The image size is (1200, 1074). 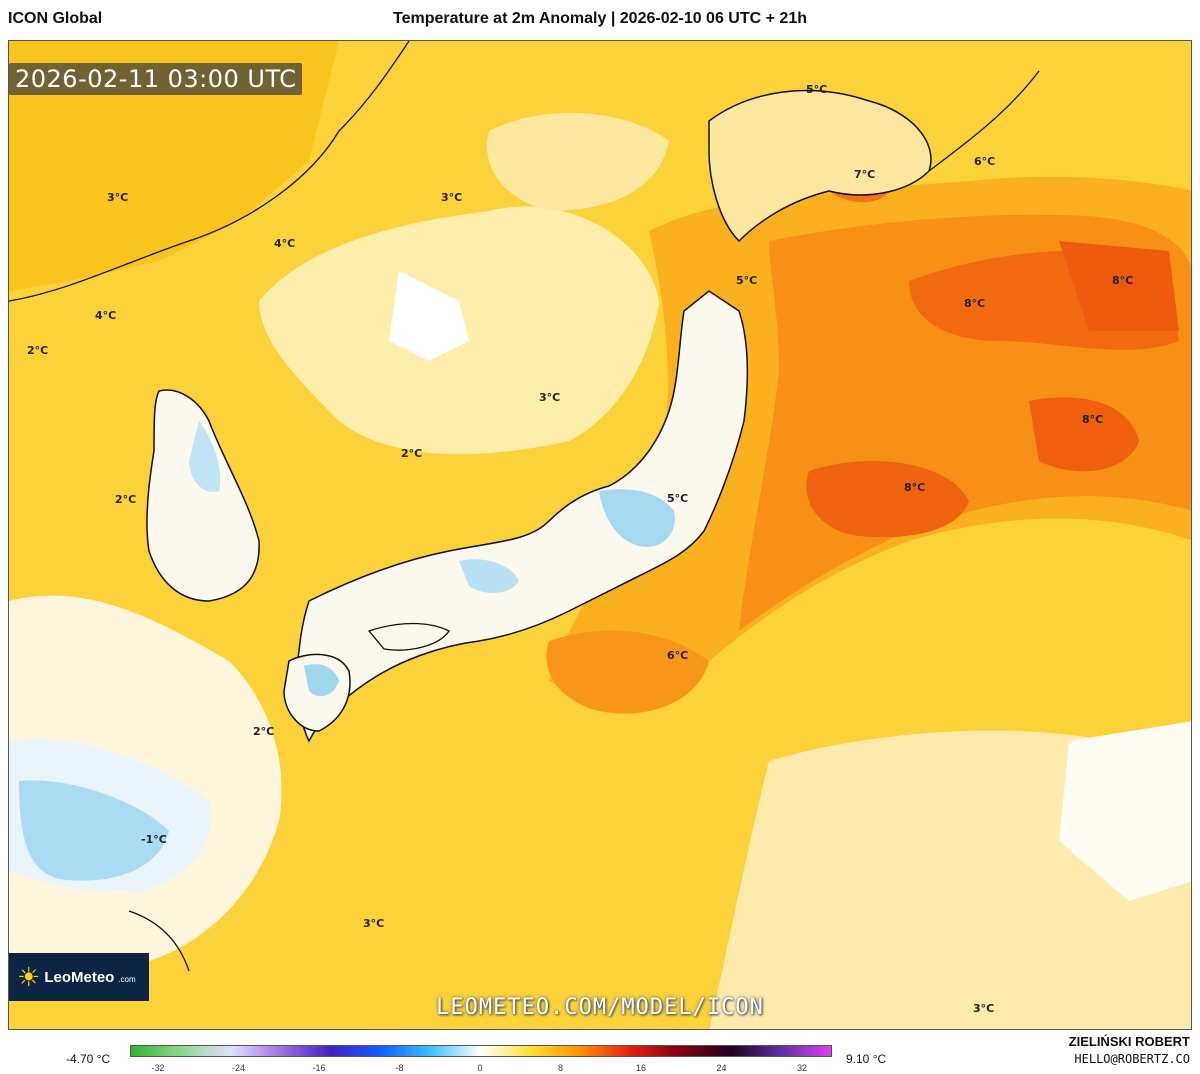 What do you see at coordinates (600, 1007) in the screenshot?
I see `source-watermark: LEOMETEO.COM/MODEL/ICON` at bounding box center [600, 1007].